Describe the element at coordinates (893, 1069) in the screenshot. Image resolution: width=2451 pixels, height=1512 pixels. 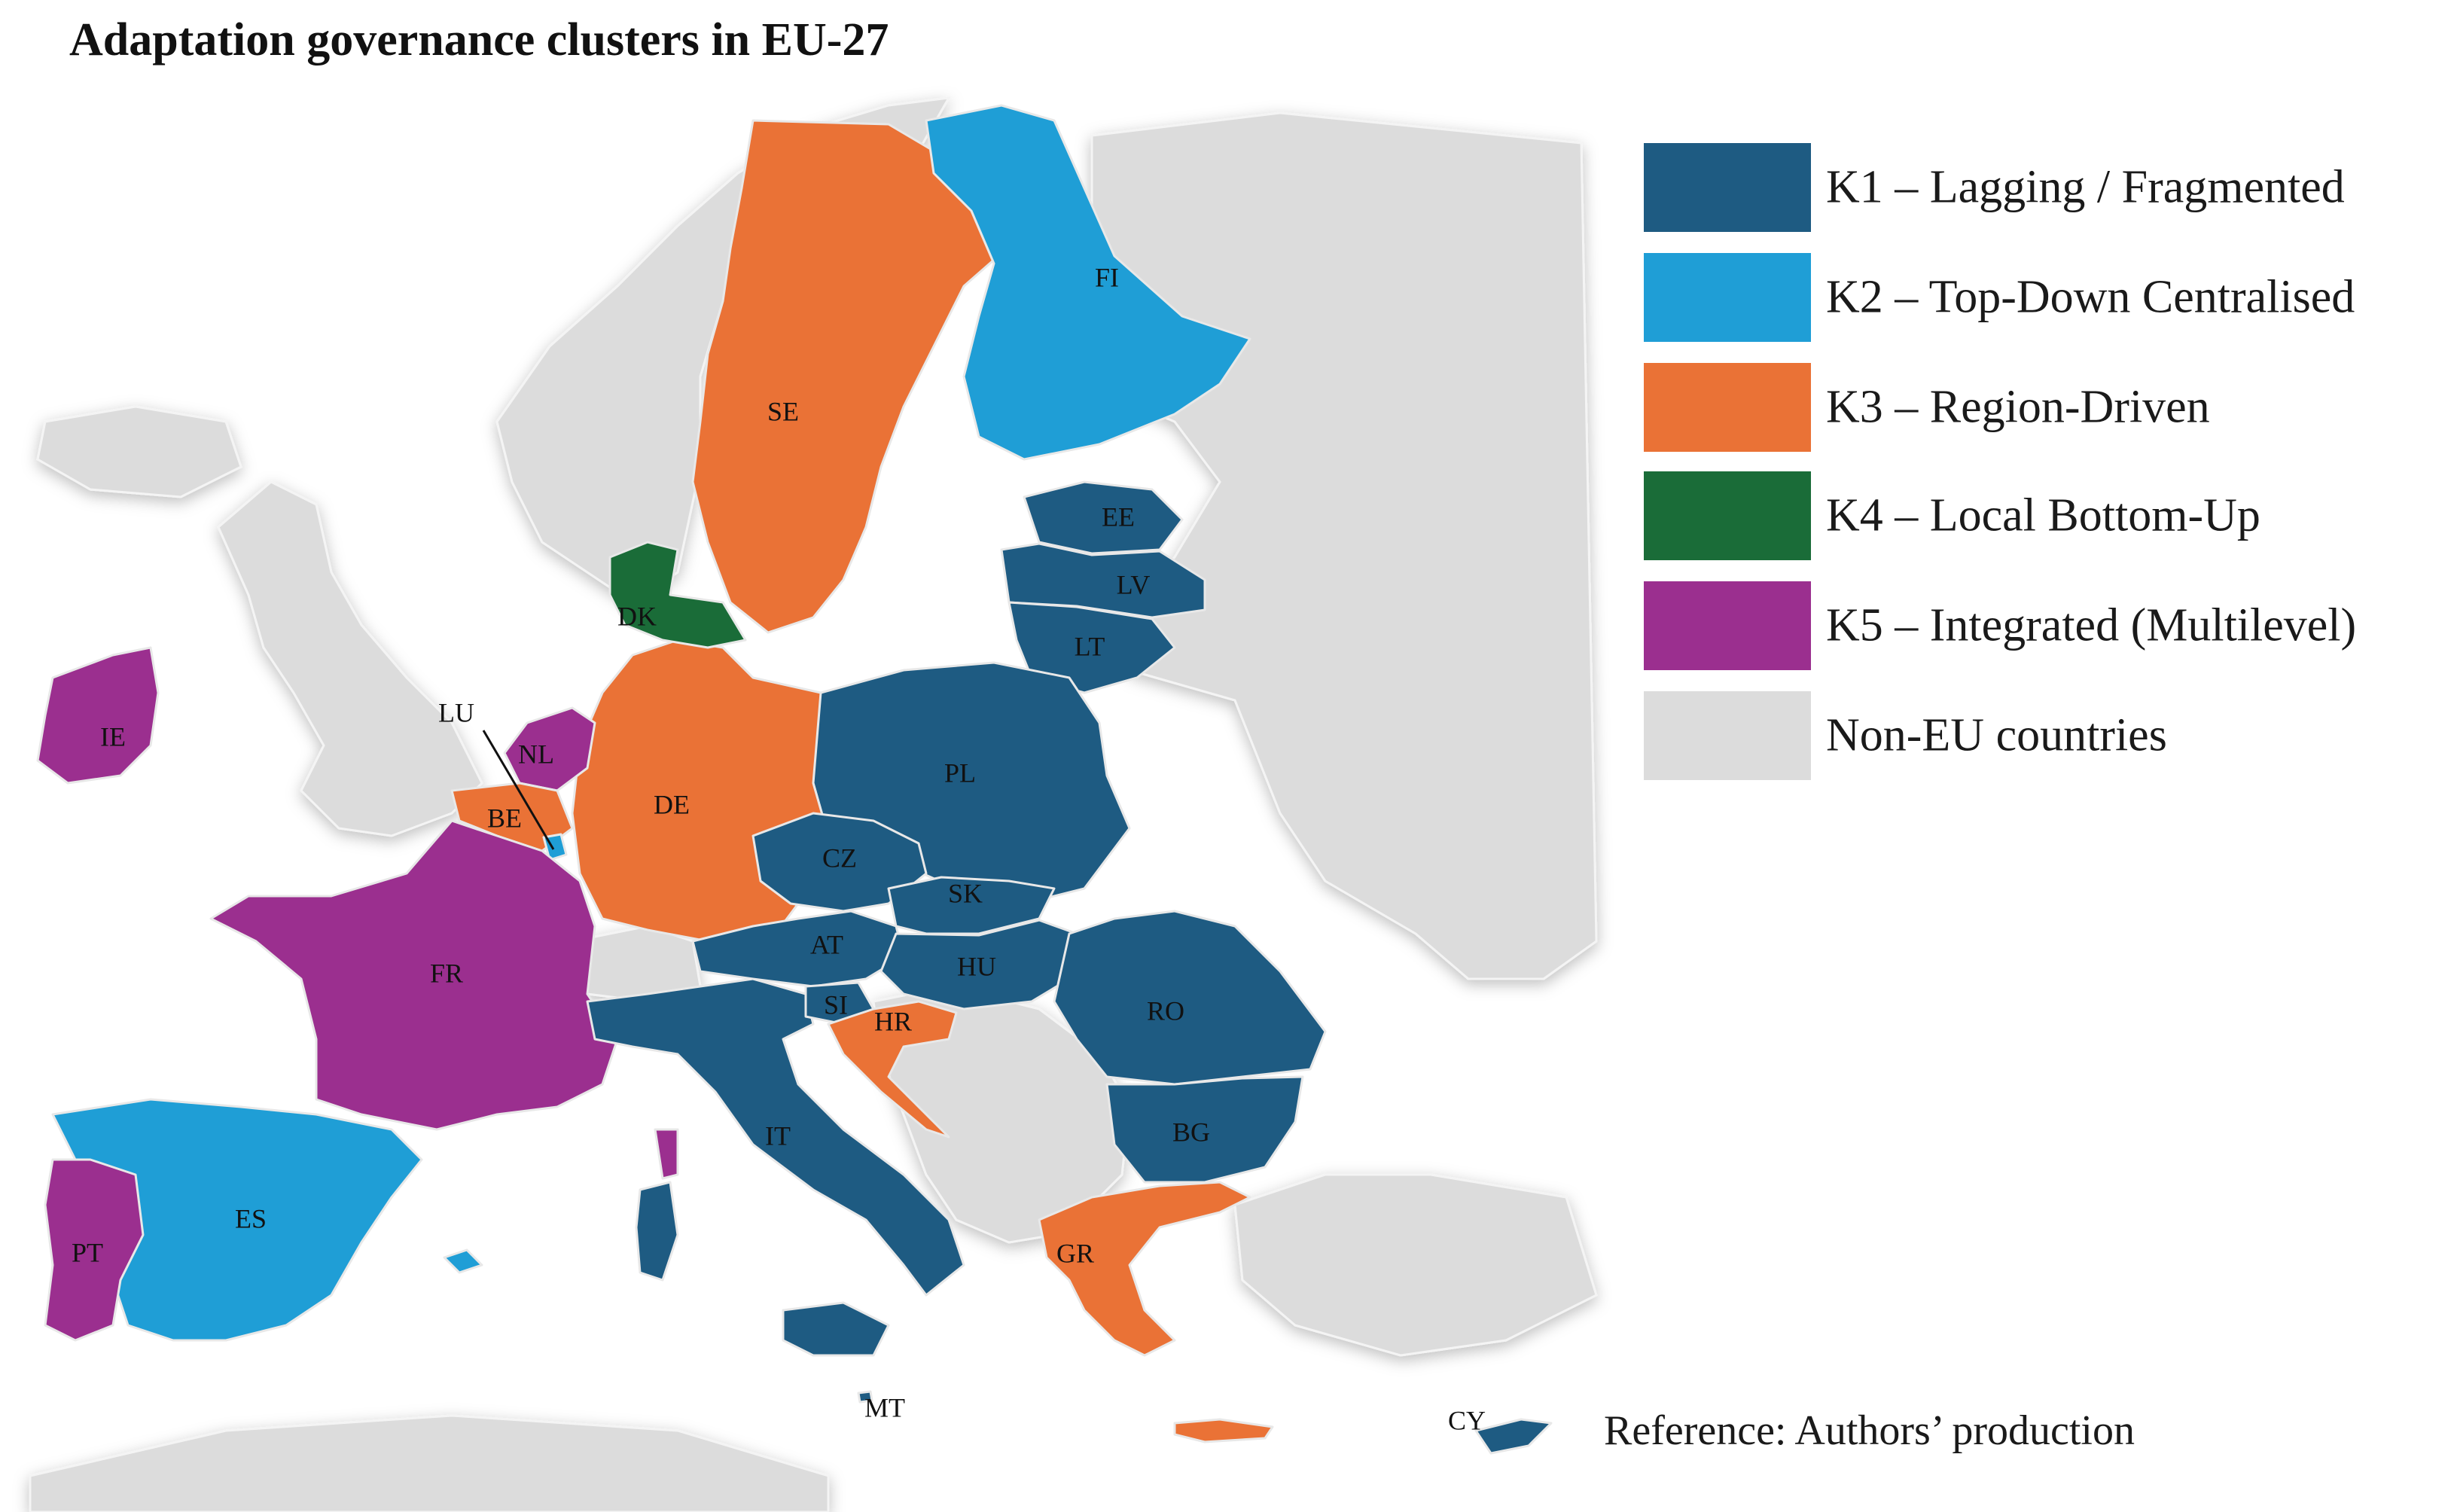
I see `country-hr` at that location.